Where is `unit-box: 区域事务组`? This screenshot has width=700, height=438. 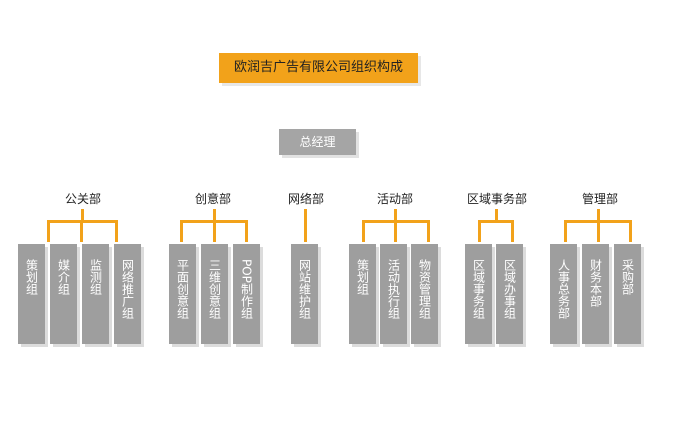
unit-box: 区域事务组 is located at coordinates (478, 294).